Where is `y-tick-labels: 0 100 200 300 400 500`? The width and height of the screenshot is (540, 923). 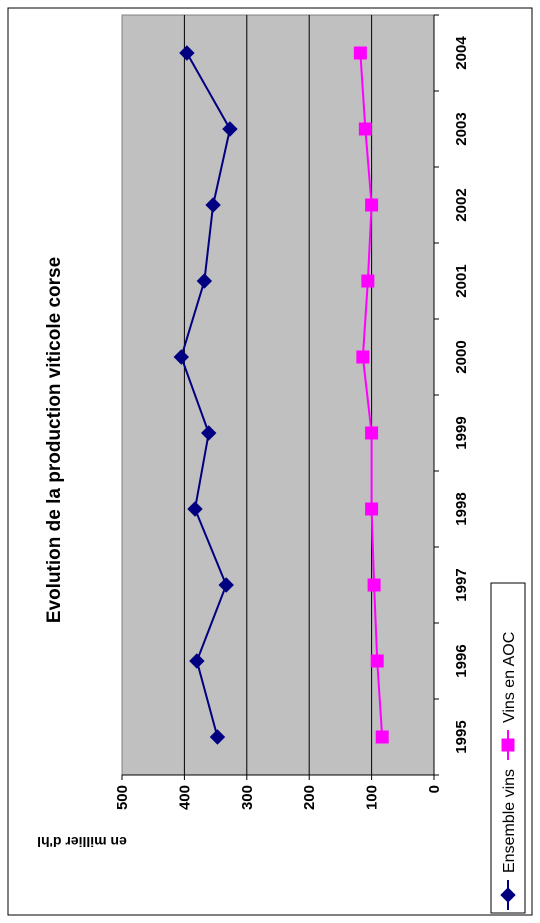
y-tick-labels: 0 100 200 300 400 500 is located at coordinates (278, 792).